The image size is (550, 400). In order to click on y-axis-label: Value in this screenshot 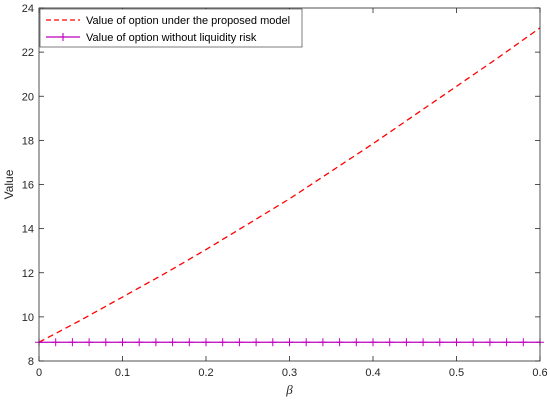, I will do `click(9, 184)`.